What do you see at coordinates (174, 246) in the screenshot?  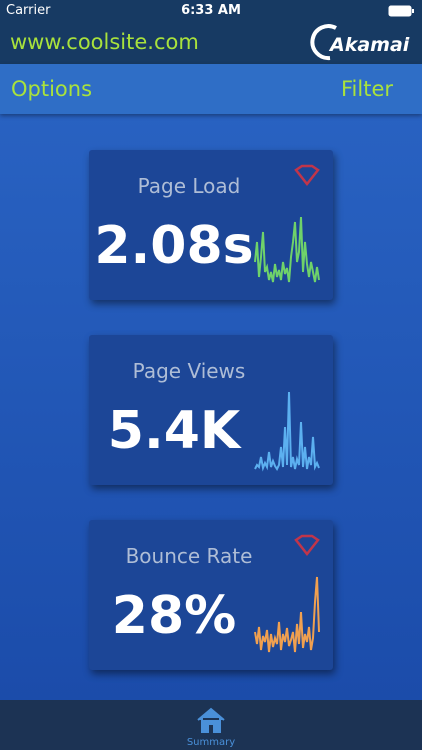 I see `card-value: 2.08s` at bounding box center [174, 246].